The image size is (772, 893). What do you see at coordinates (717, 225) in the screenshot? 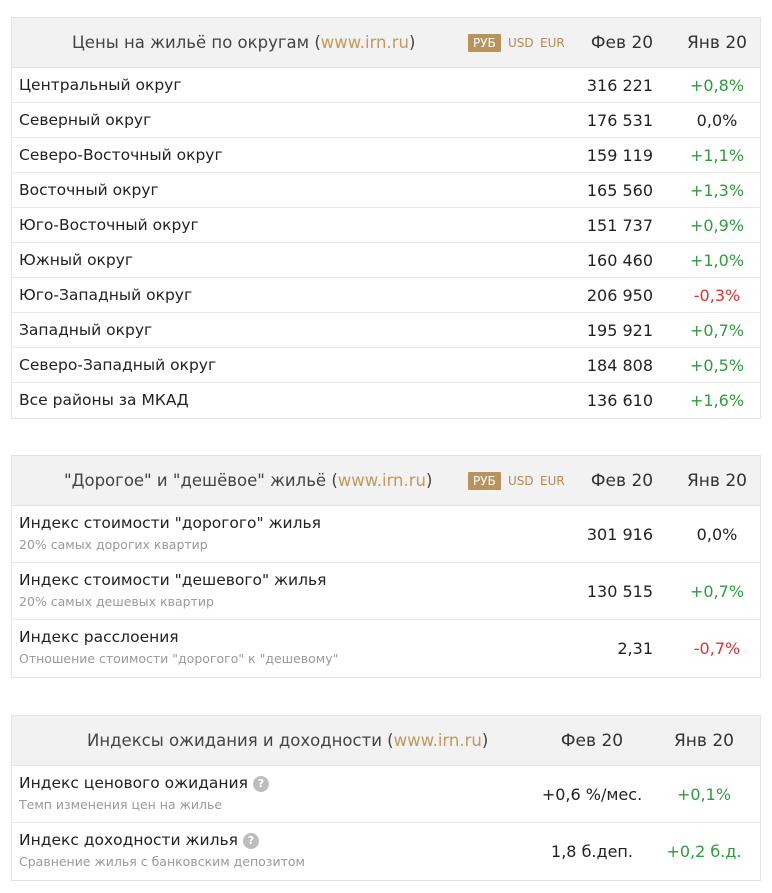
I see `row-change-previous: +0,9%` at bounding box center [717, 225].